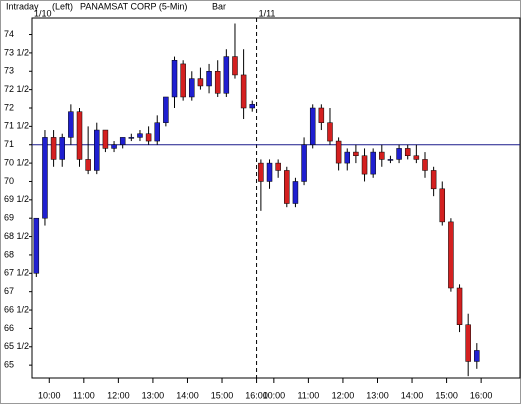 The width and height of the screenshot is (521, 404). I want to click on chart-title: PANAMSAT CORP (5-Min), so click(133, 6).